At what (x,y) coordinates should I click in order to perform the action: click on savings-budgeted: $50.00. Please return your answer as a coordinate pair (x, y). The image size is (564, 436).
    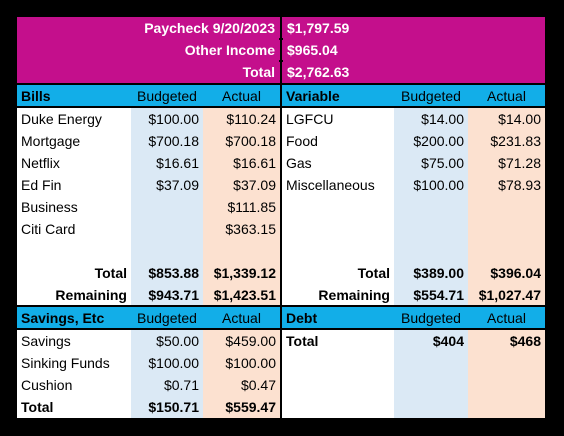
    Looking at the image, I should click on (177, 341).